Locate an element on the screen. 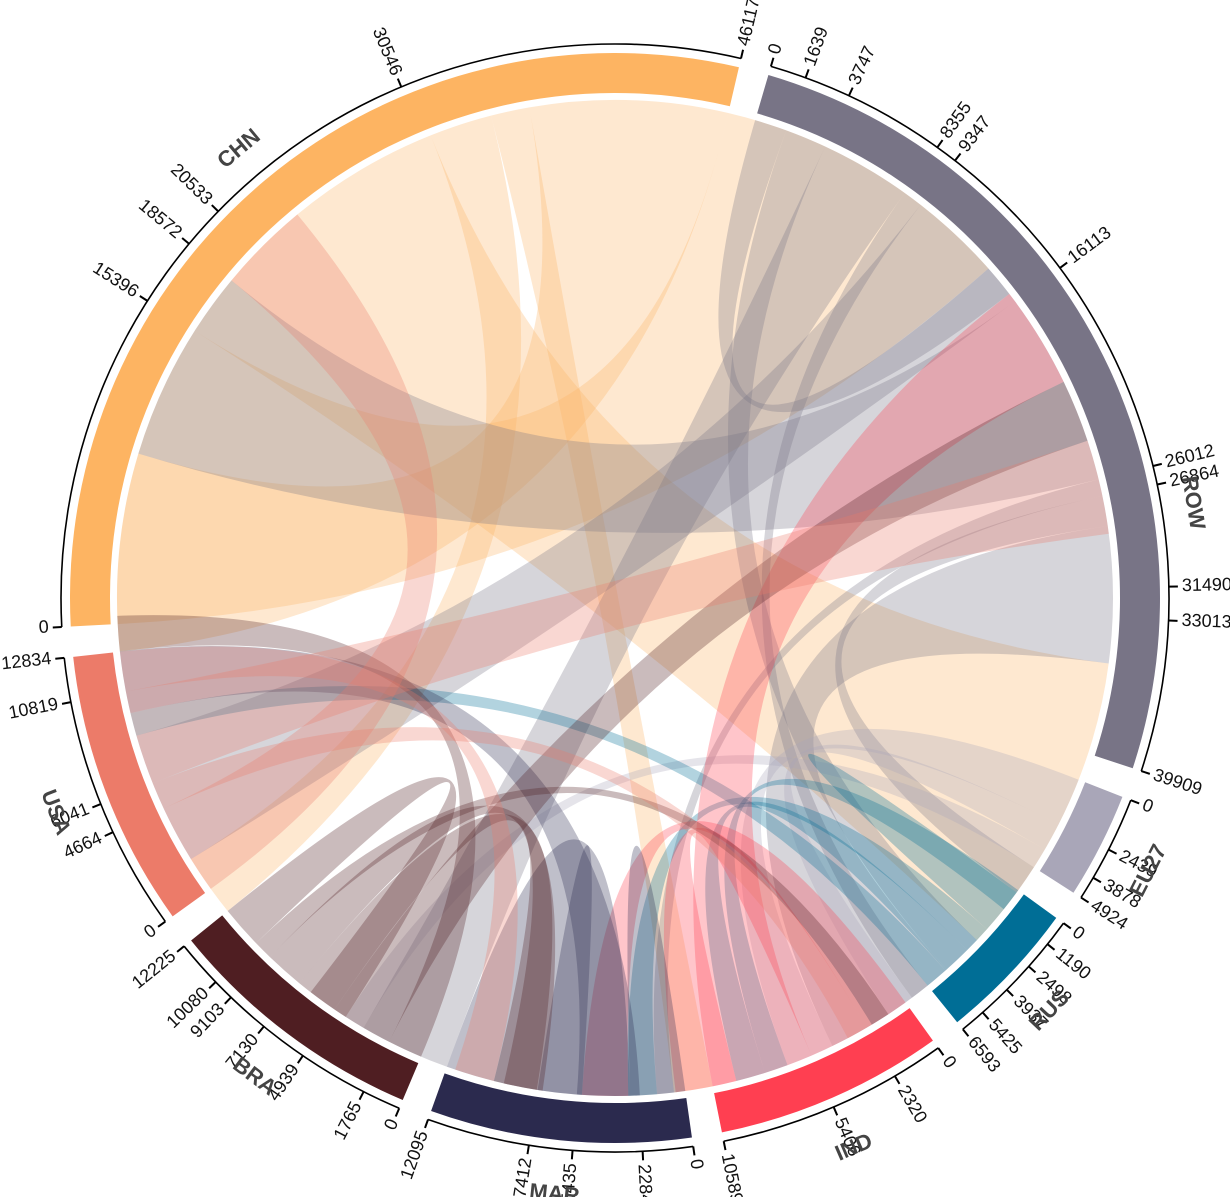  sector-bra is located at coordinates (305, 1007).